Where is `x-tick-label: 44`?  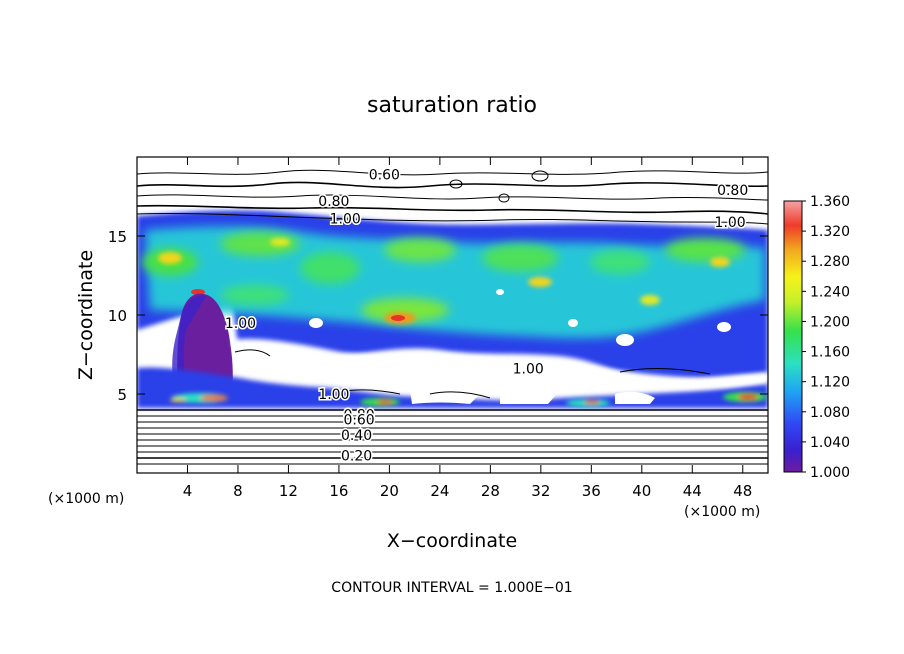
x-tick-label: 44 is located at coordinates (692, 491).